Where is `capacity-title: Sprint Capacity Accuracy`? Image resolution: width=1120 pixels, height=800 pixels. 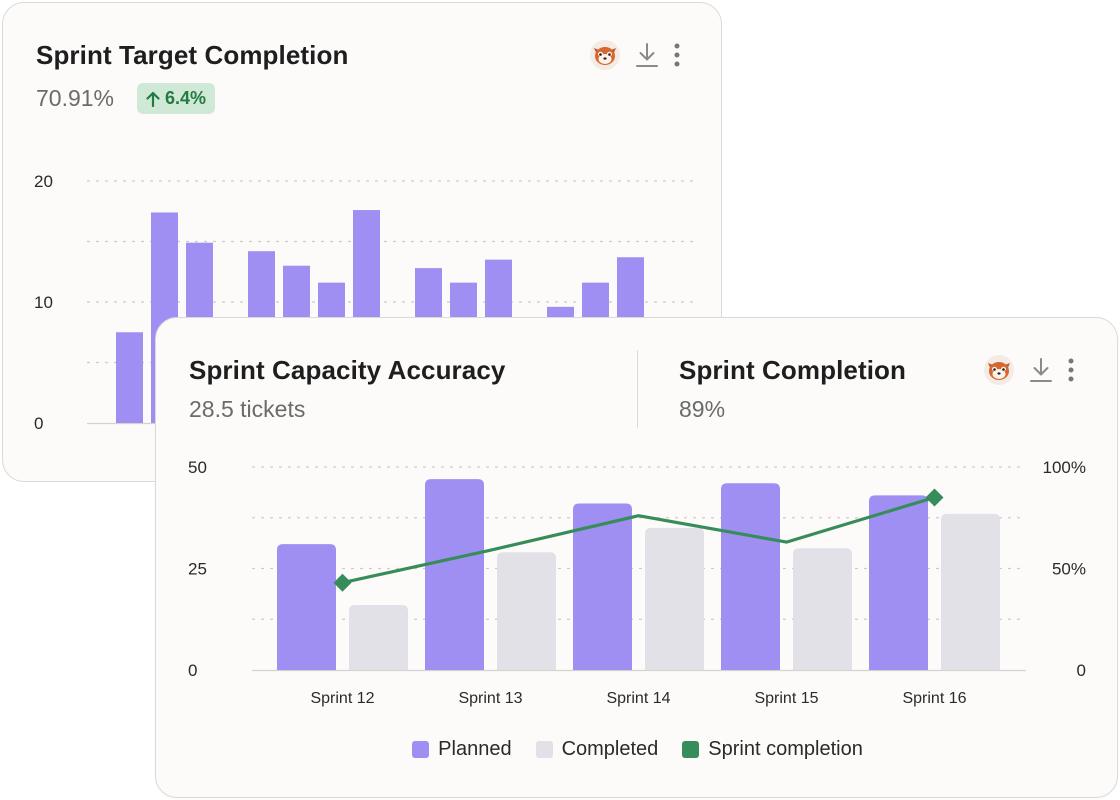
capacity-title: Sprint Capacity Accuracy is located at coordinates (347, 370).